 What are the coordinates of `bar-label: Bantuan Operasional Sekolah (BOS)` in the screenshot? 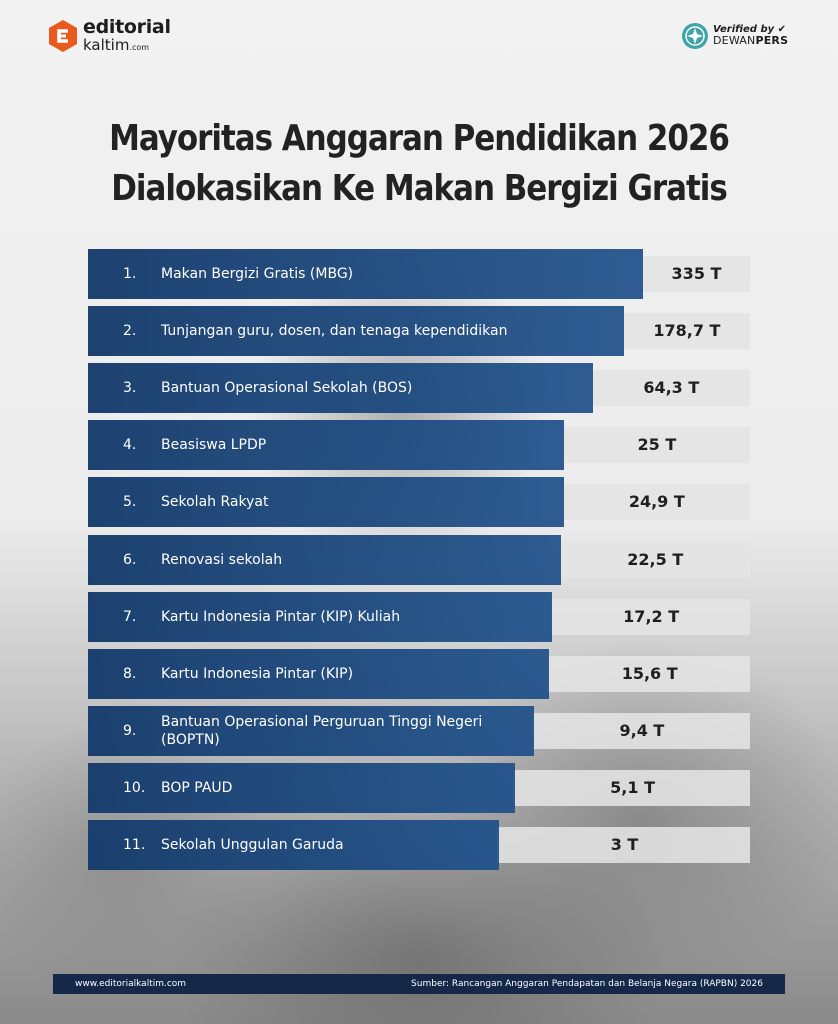 It's located at (287, 388).